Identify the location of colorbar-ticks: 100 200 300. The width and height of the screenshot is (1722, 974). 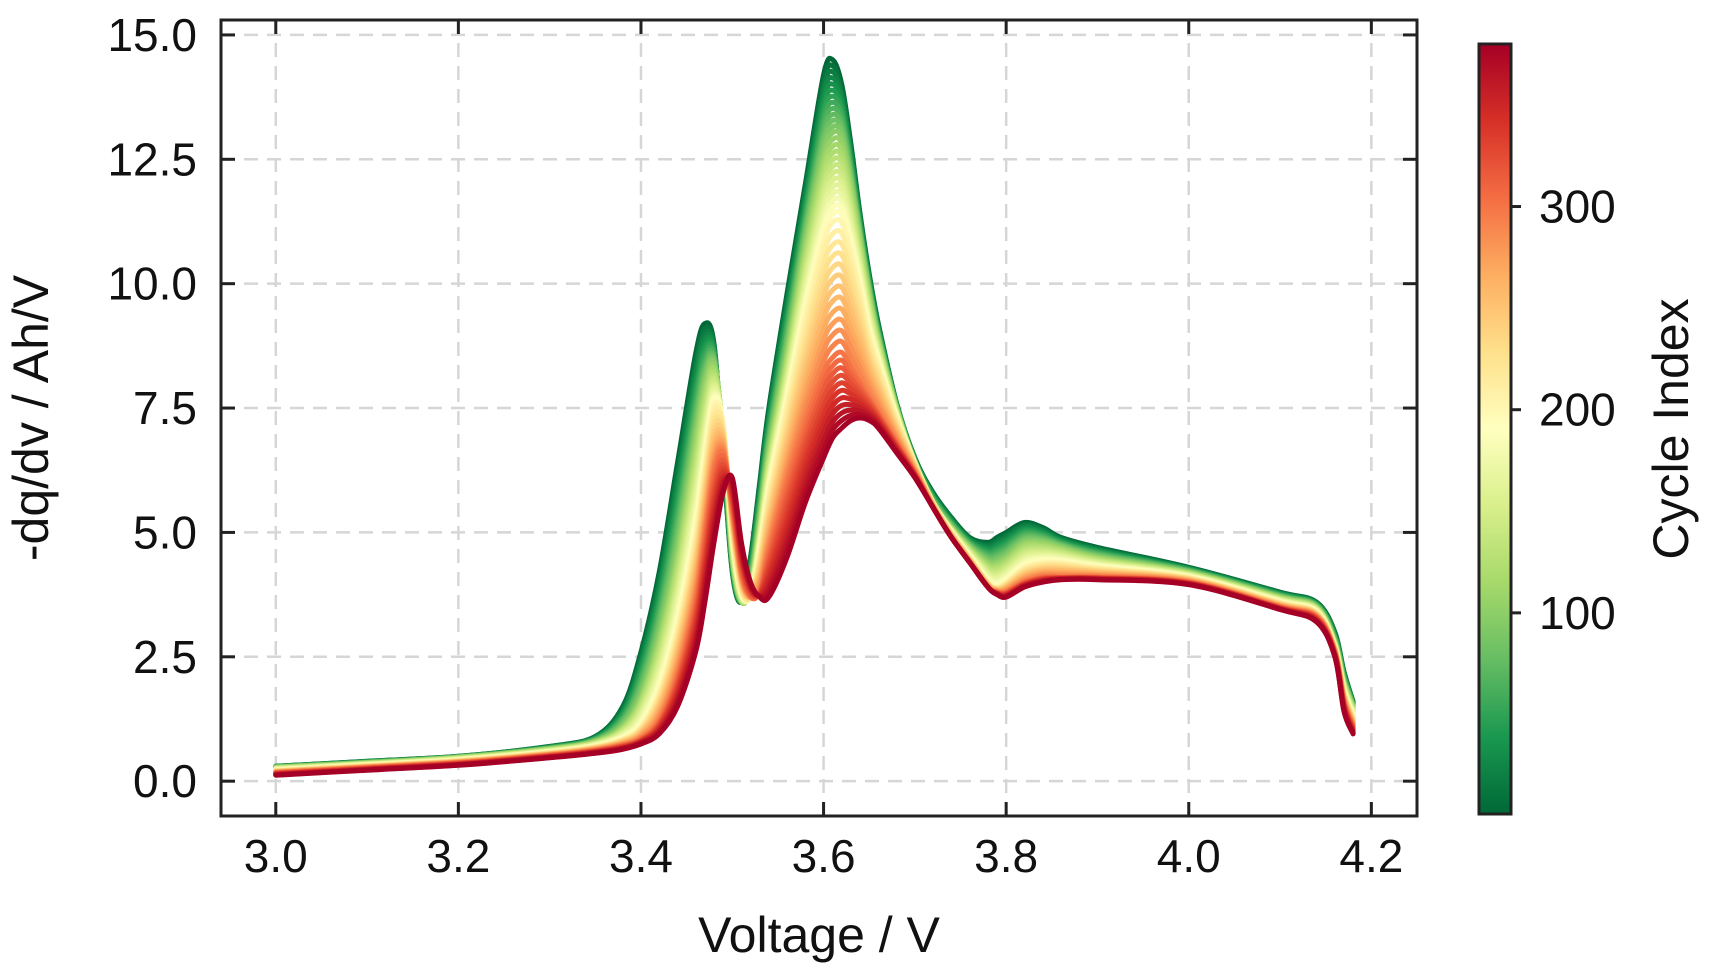
(1563, 410).